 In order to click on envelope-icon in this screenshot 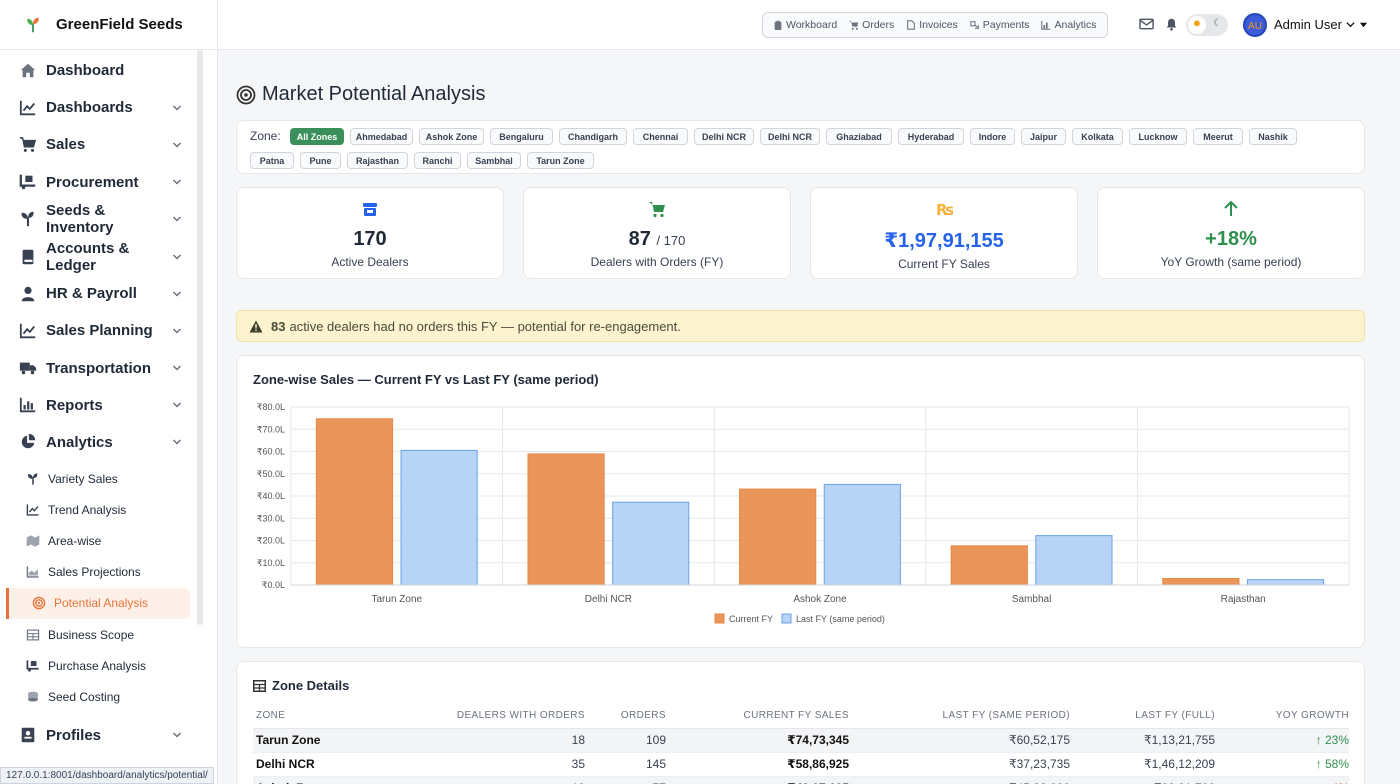, I will do `click(1146, 24)`.